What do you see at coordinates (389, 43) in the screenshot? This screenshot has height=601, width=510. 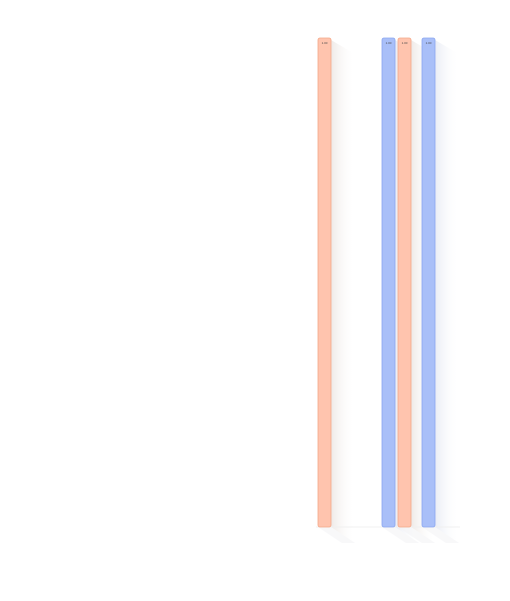 I see `bar-value-label-2: 1.00` at bounding box center [389, 43].